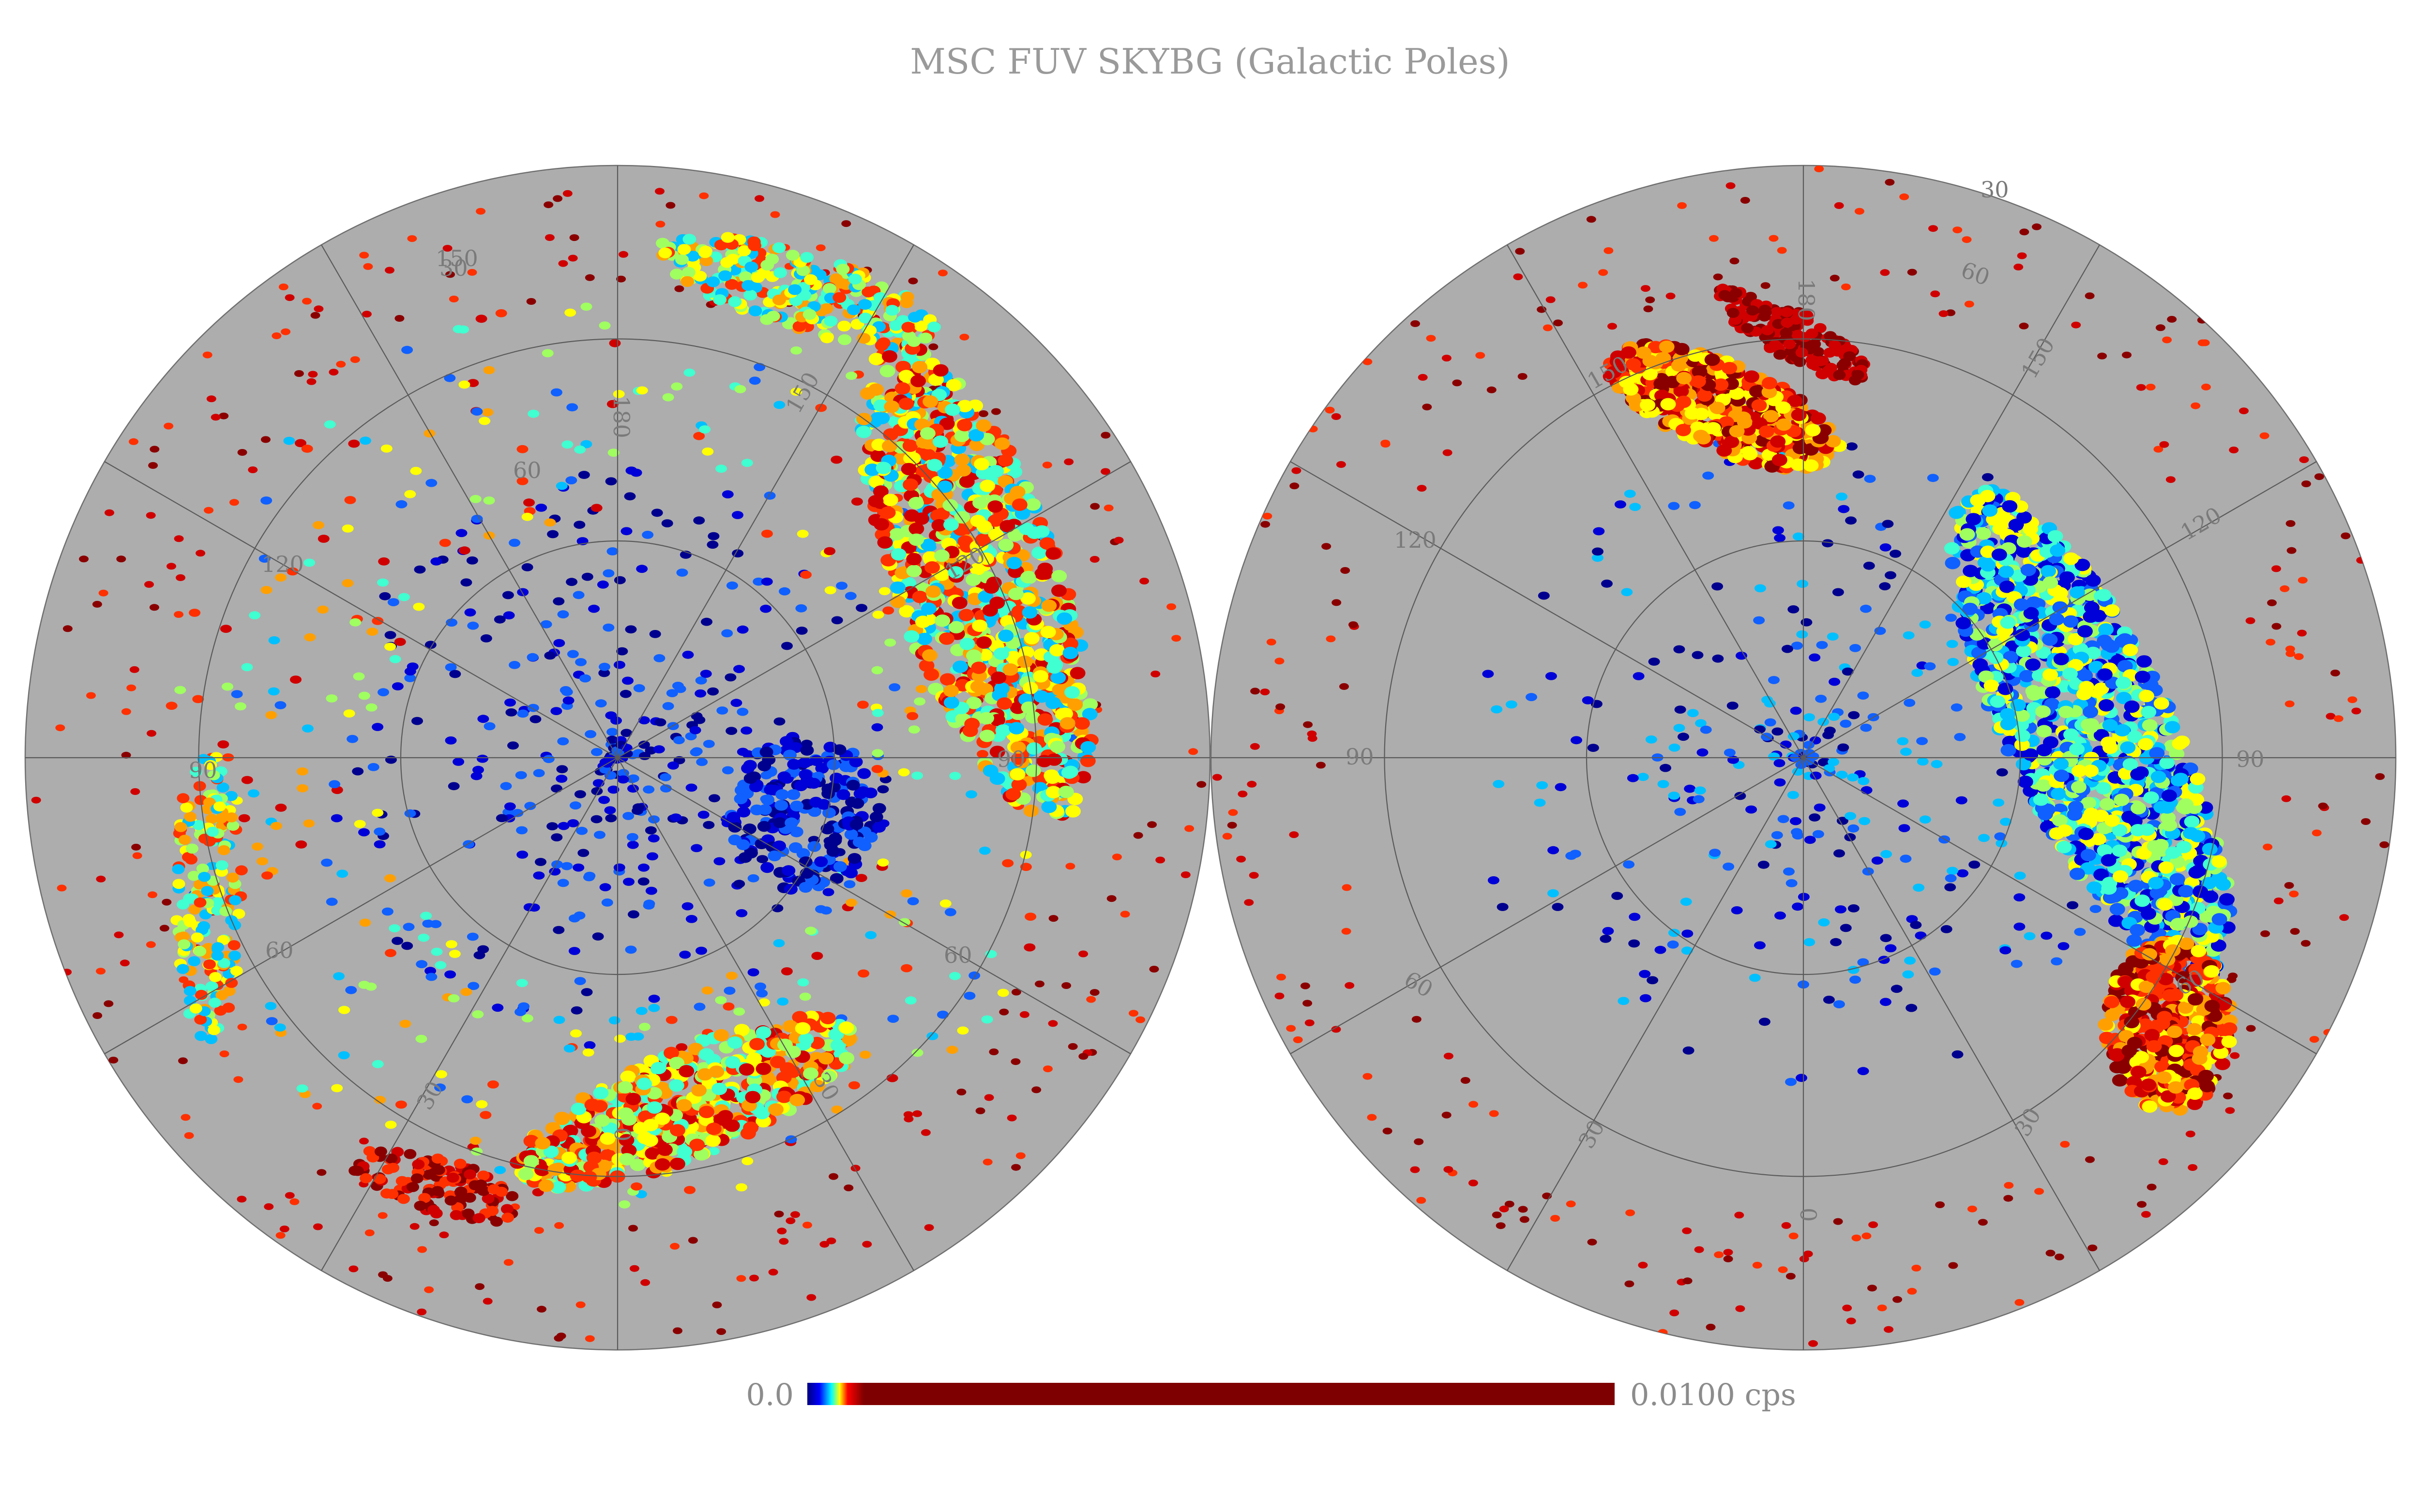 This screenshot has width=2420, height=1512. What do you see at coordinates (1415, 540) in the screenshot?
I see `south-lon-label-120a: 120` at bounding box center [1415, 540].